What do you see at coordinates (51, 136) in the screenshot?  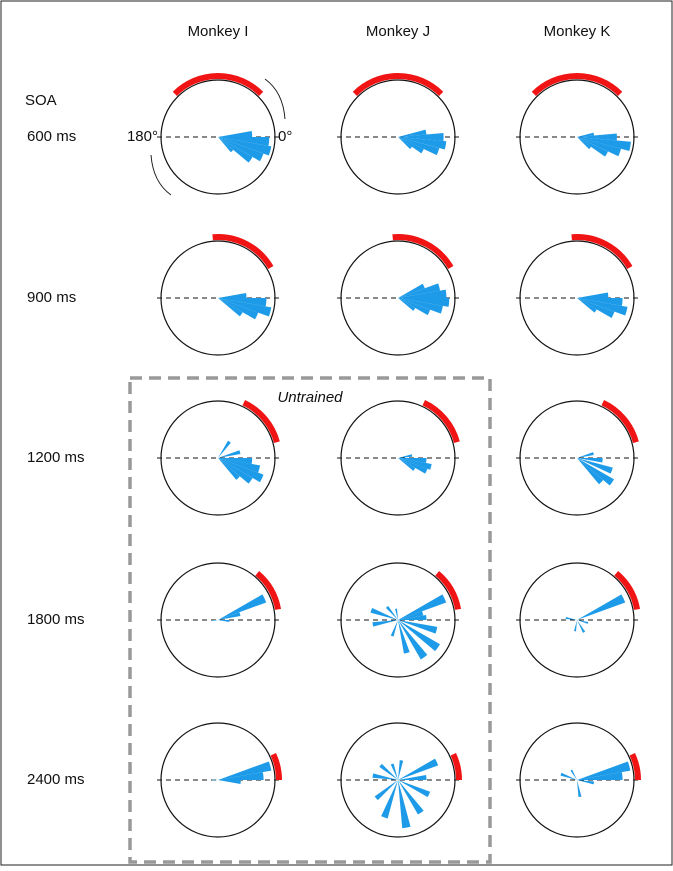 I see `row-label: 600 ms` at bounding box center [51, 136].